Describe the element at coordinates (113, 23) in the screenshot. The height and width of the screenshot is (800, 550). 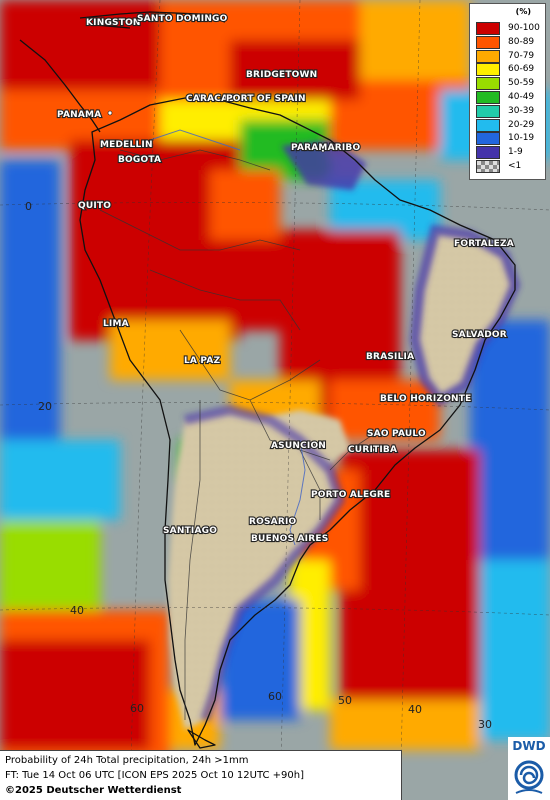
I see `city-label-kingston: KINGSTON` at that location.